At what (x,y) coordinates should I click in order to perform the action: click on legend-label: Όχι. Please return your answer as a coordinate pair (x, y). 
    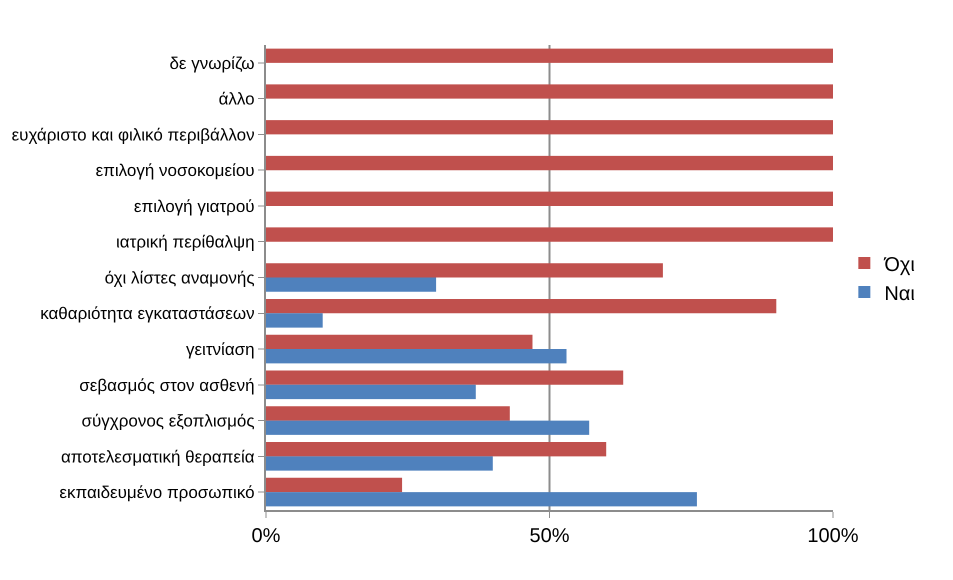
    Looking at the image, I should click on (899, 265).